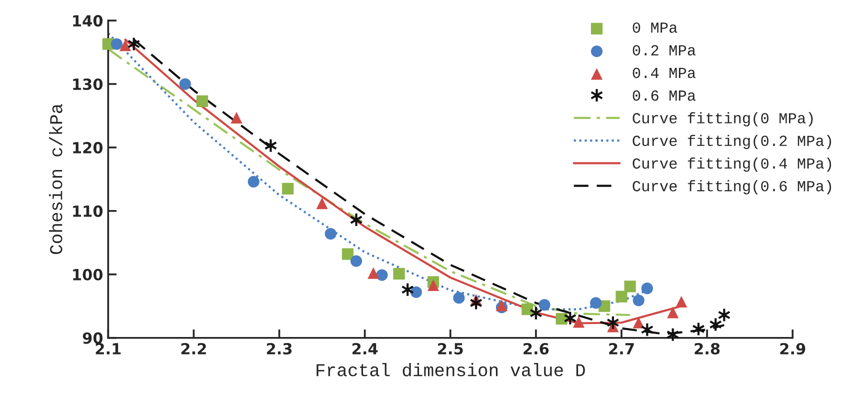 Image resolution: width=845 pixels, height=411 pixels. I want to click on x-tick-label: 2.6, so click(536, 348).